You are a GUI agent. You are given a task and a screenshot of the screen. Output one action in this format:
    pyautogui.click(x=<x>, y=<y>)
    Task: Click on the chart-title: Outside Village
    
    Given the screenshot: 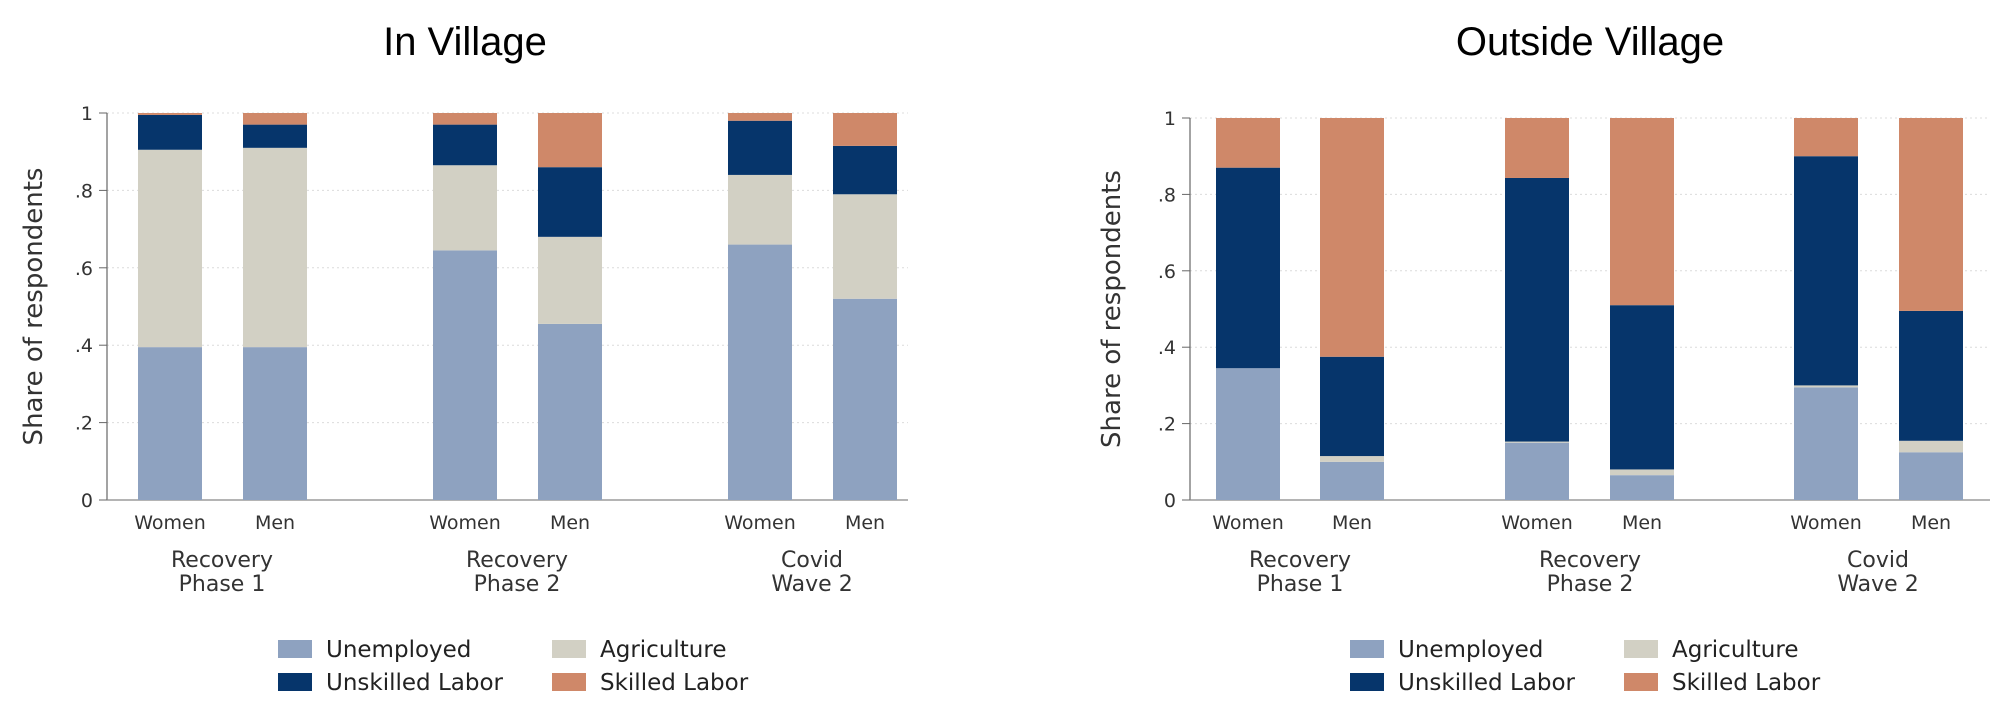 What is the action you would take?
    pyautogui.click(x=1590, y=42)
    